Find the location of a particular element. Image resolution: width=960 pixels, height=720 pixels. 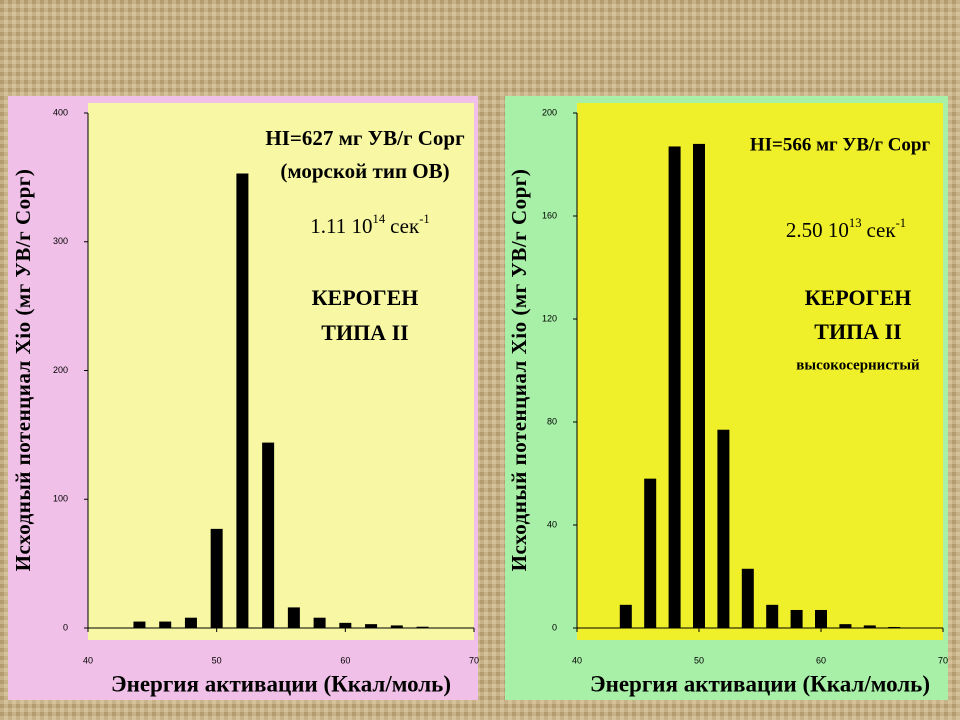

y-tick-label: 120 is located at coordinates (549, 318).